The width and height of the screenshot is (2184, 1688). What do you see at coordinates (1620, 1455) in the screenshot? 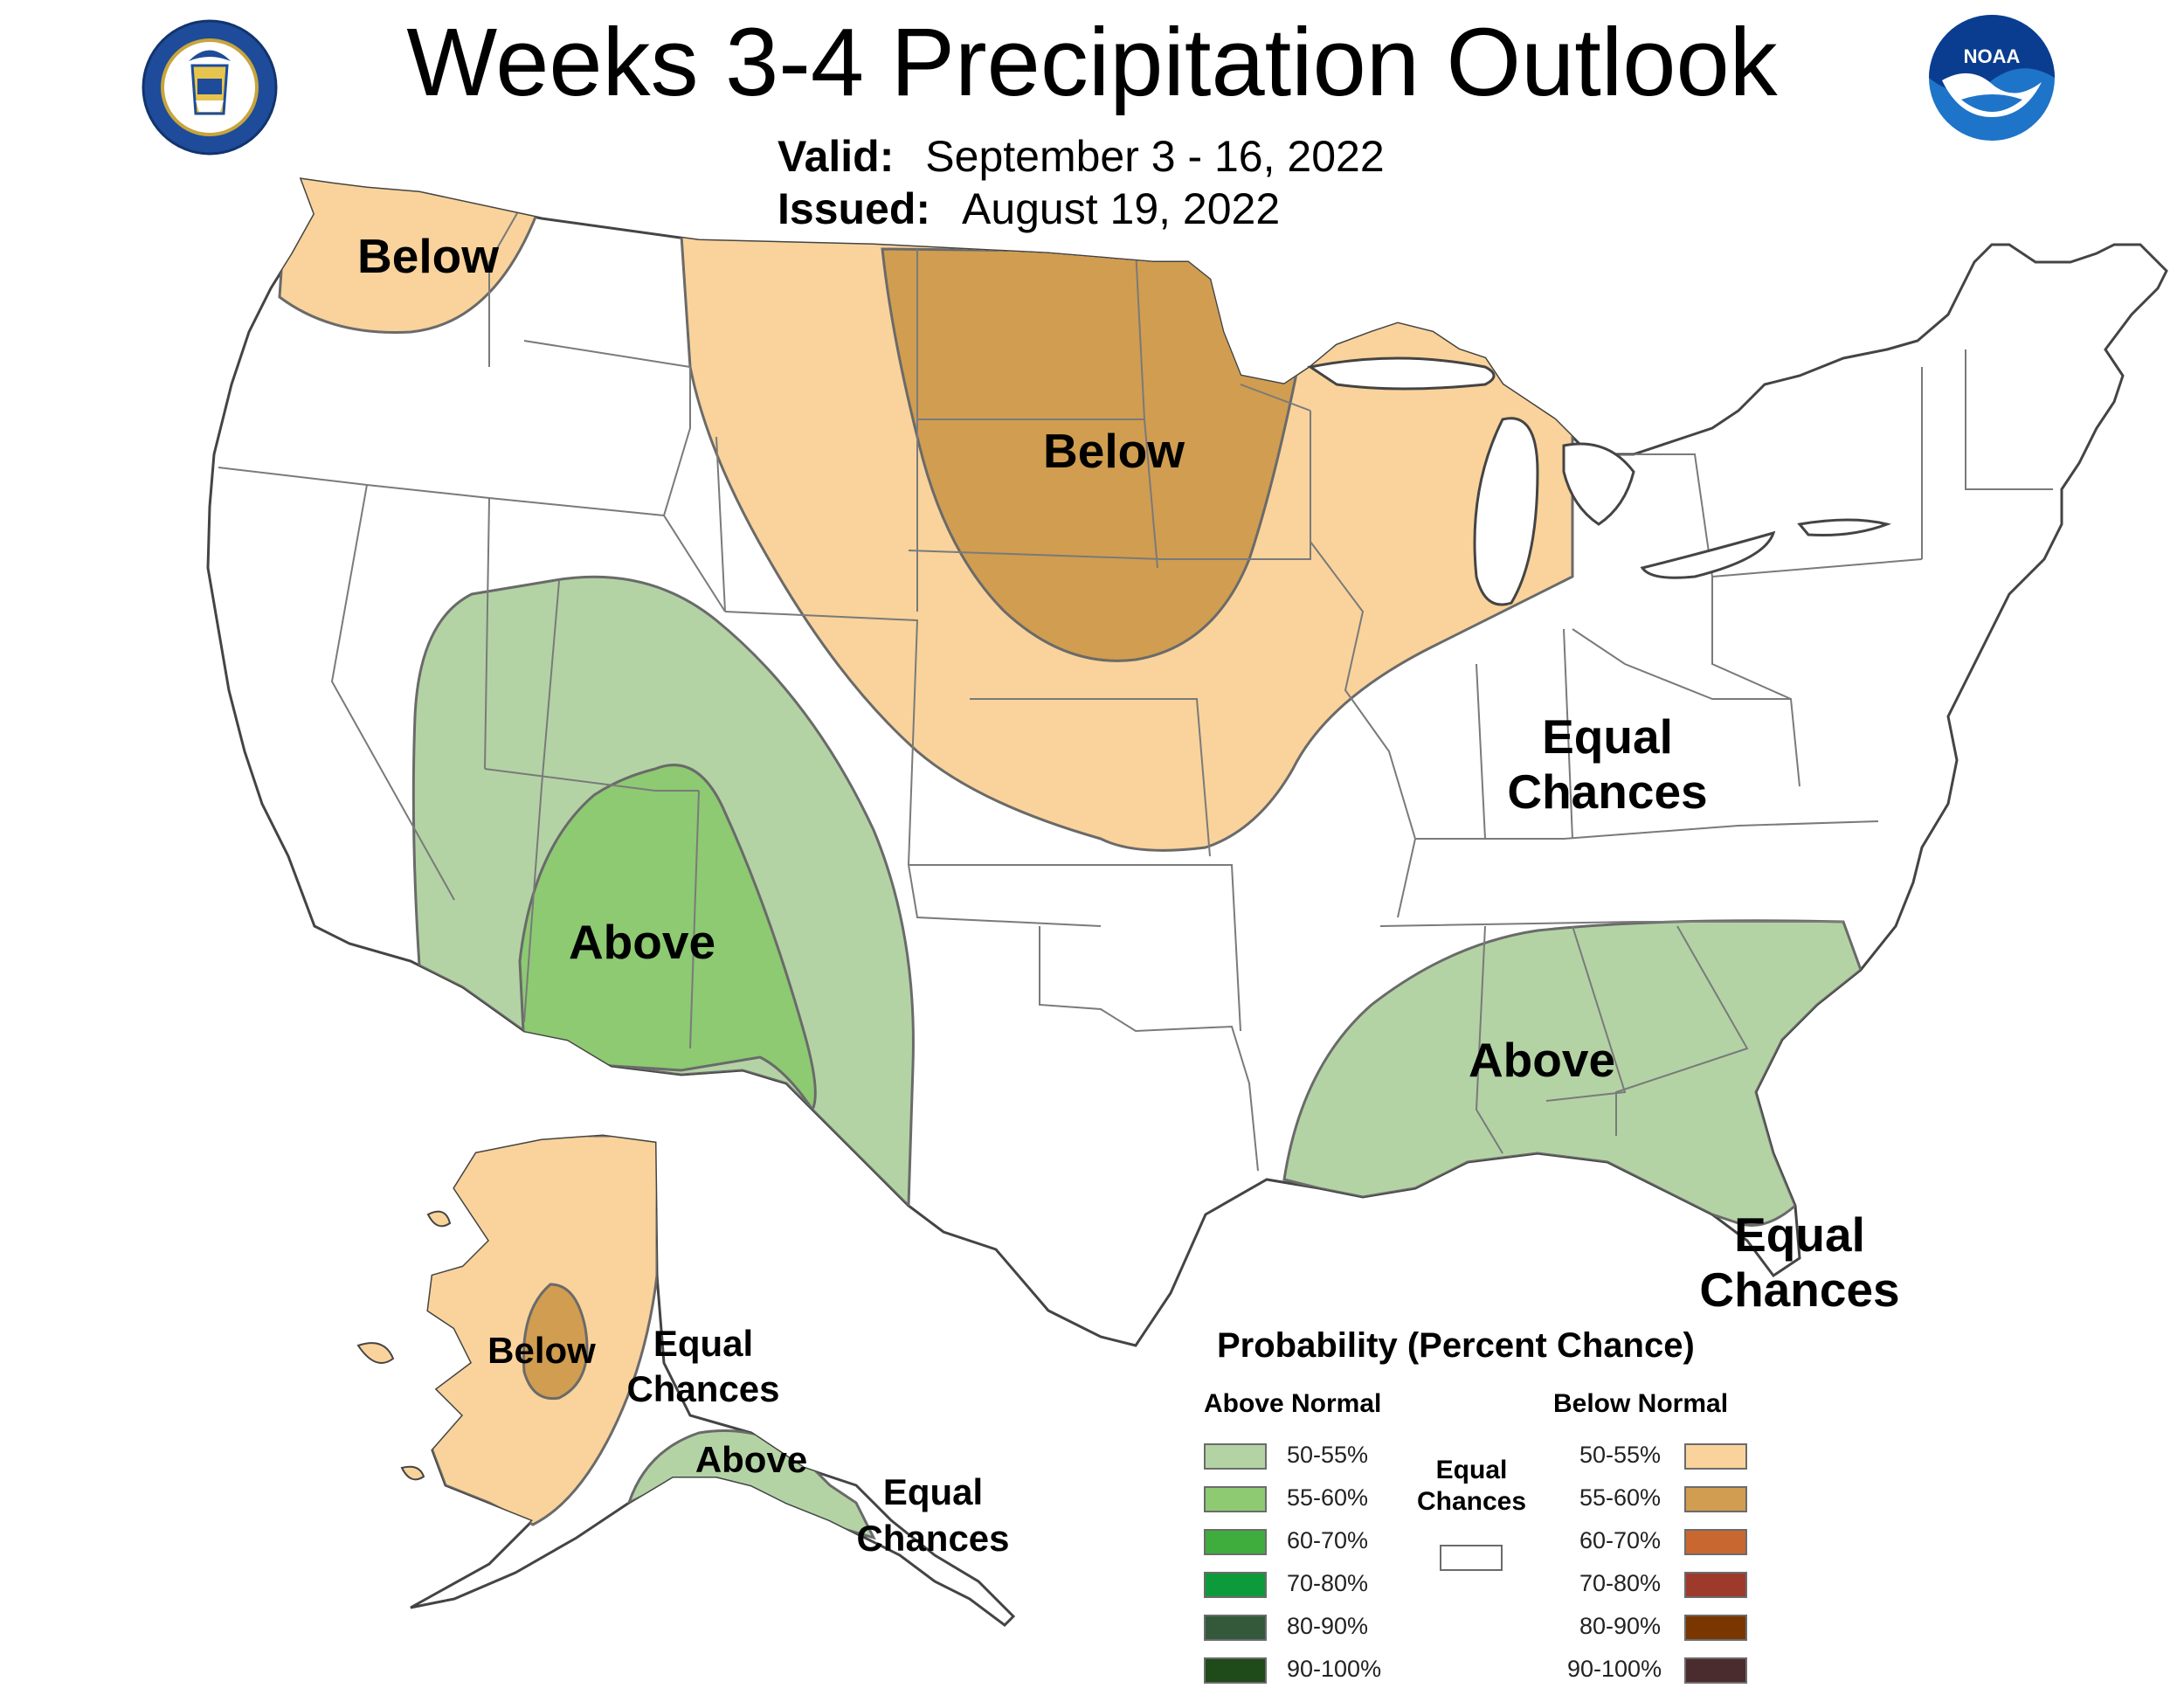
I see `legend-below-percent-label: 50-55%` at bounding box center [1620, 1455].